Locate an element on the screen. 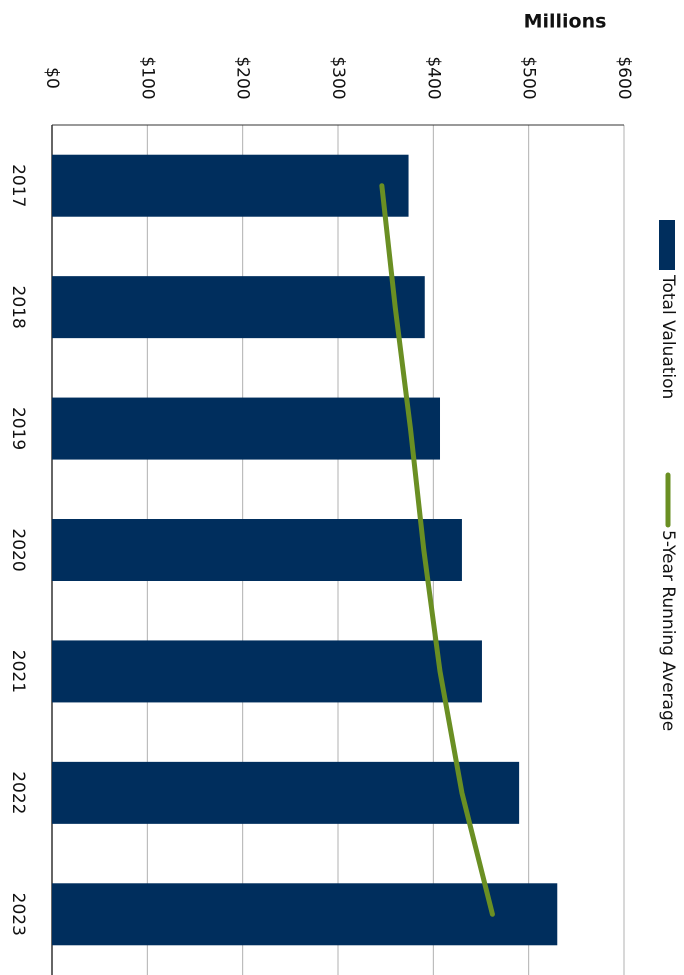  x-tick-label: $400 is located at coordinates (433, 77).